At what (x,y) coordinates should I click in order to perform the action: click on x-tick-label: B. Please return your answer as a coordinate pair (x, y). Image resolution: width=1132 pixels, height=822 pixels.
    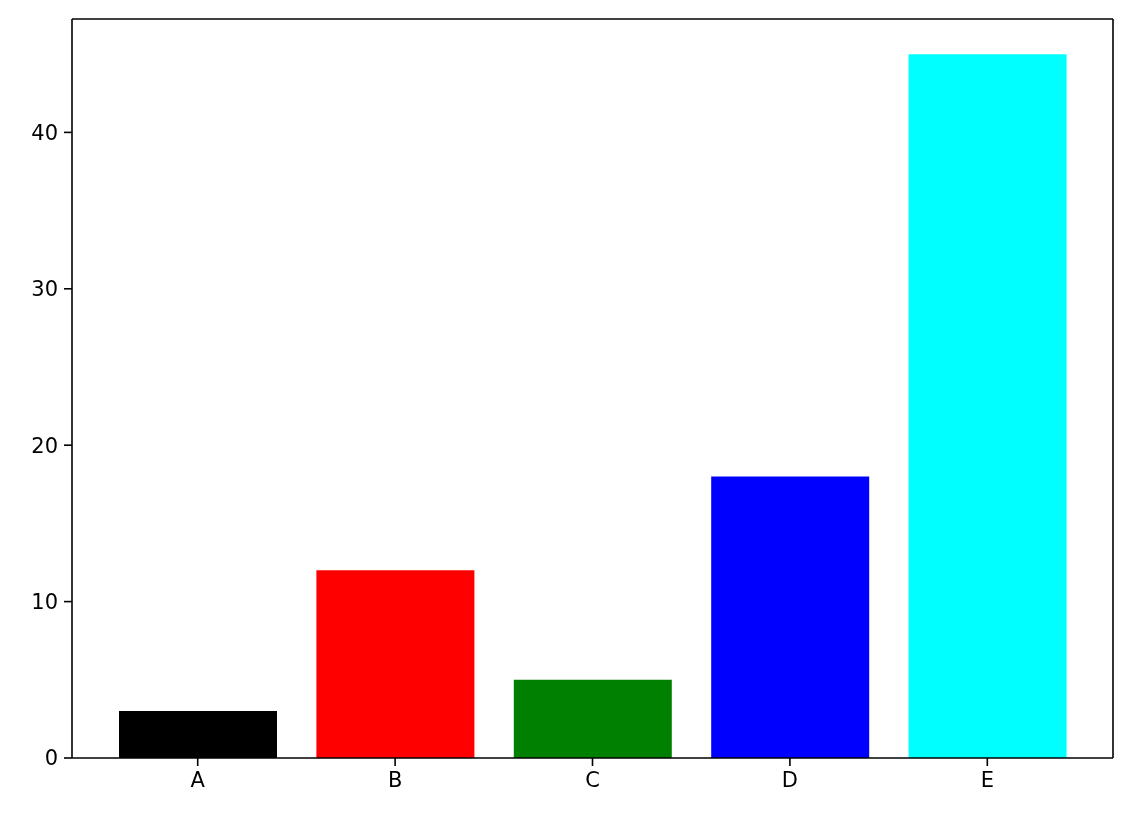
    Looking at the image, I should click on (395, 779).